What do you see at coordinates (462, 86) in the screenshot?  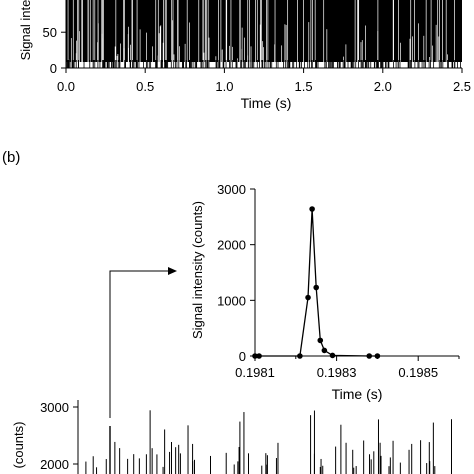 I see `panel-a-x-tick-label: 2.5` at bounding box center [462, 86].